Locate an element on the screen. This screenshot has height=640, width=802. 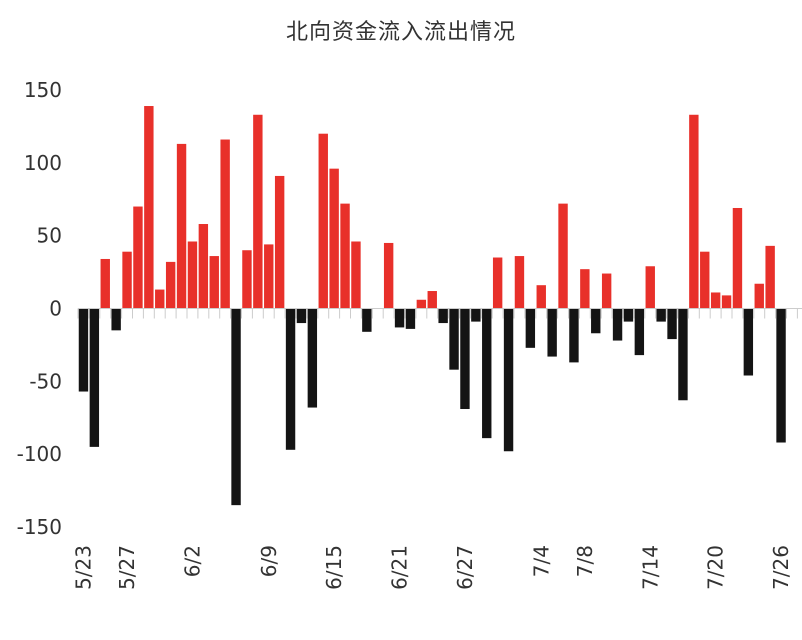
x-tick-label: 6/2 is located at coordinates (192, 561).